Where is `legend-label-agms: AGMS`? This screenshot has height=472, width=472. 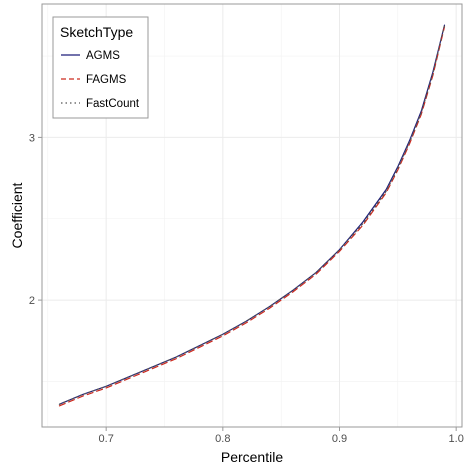
legend-label-agms: AGMS is located at coordinates (103, 56).